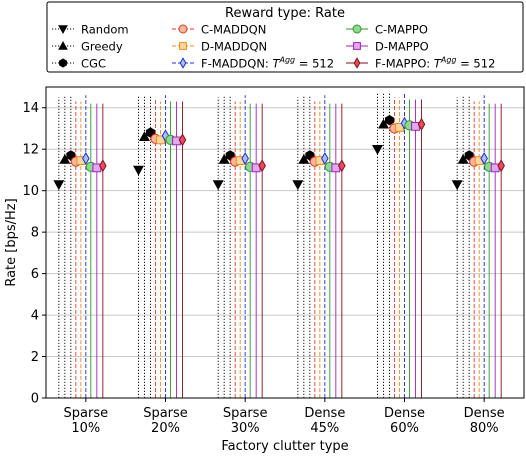 The image size is (526, 456). Describe the element at coordinates (30, 191) in the screenshot. I see `y-tick-label: 10` at that location.